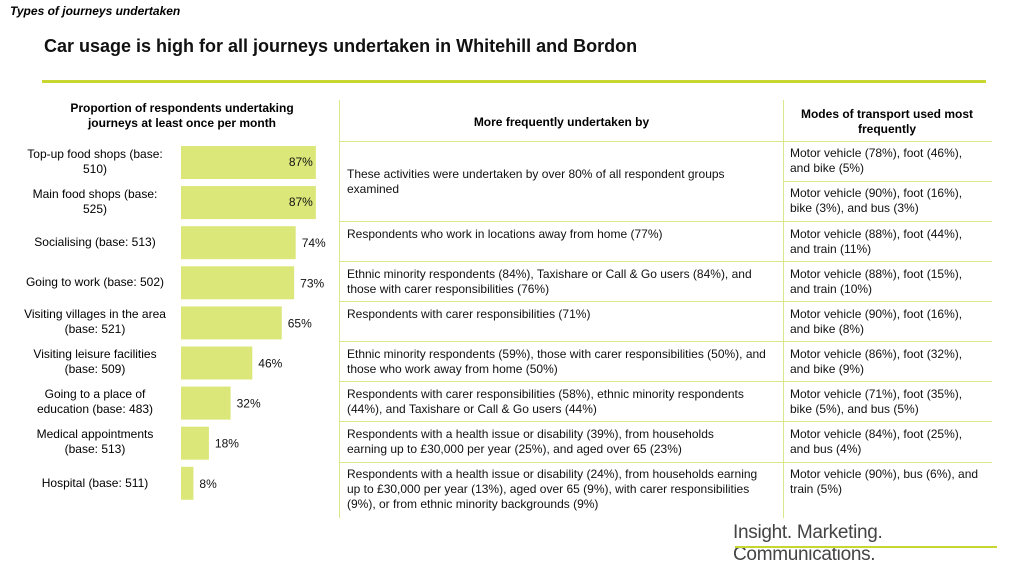  Describe the element at coordinates (561, 121) in the screenshot. I see `header-frequent: More frequently undertaken by` at that location.